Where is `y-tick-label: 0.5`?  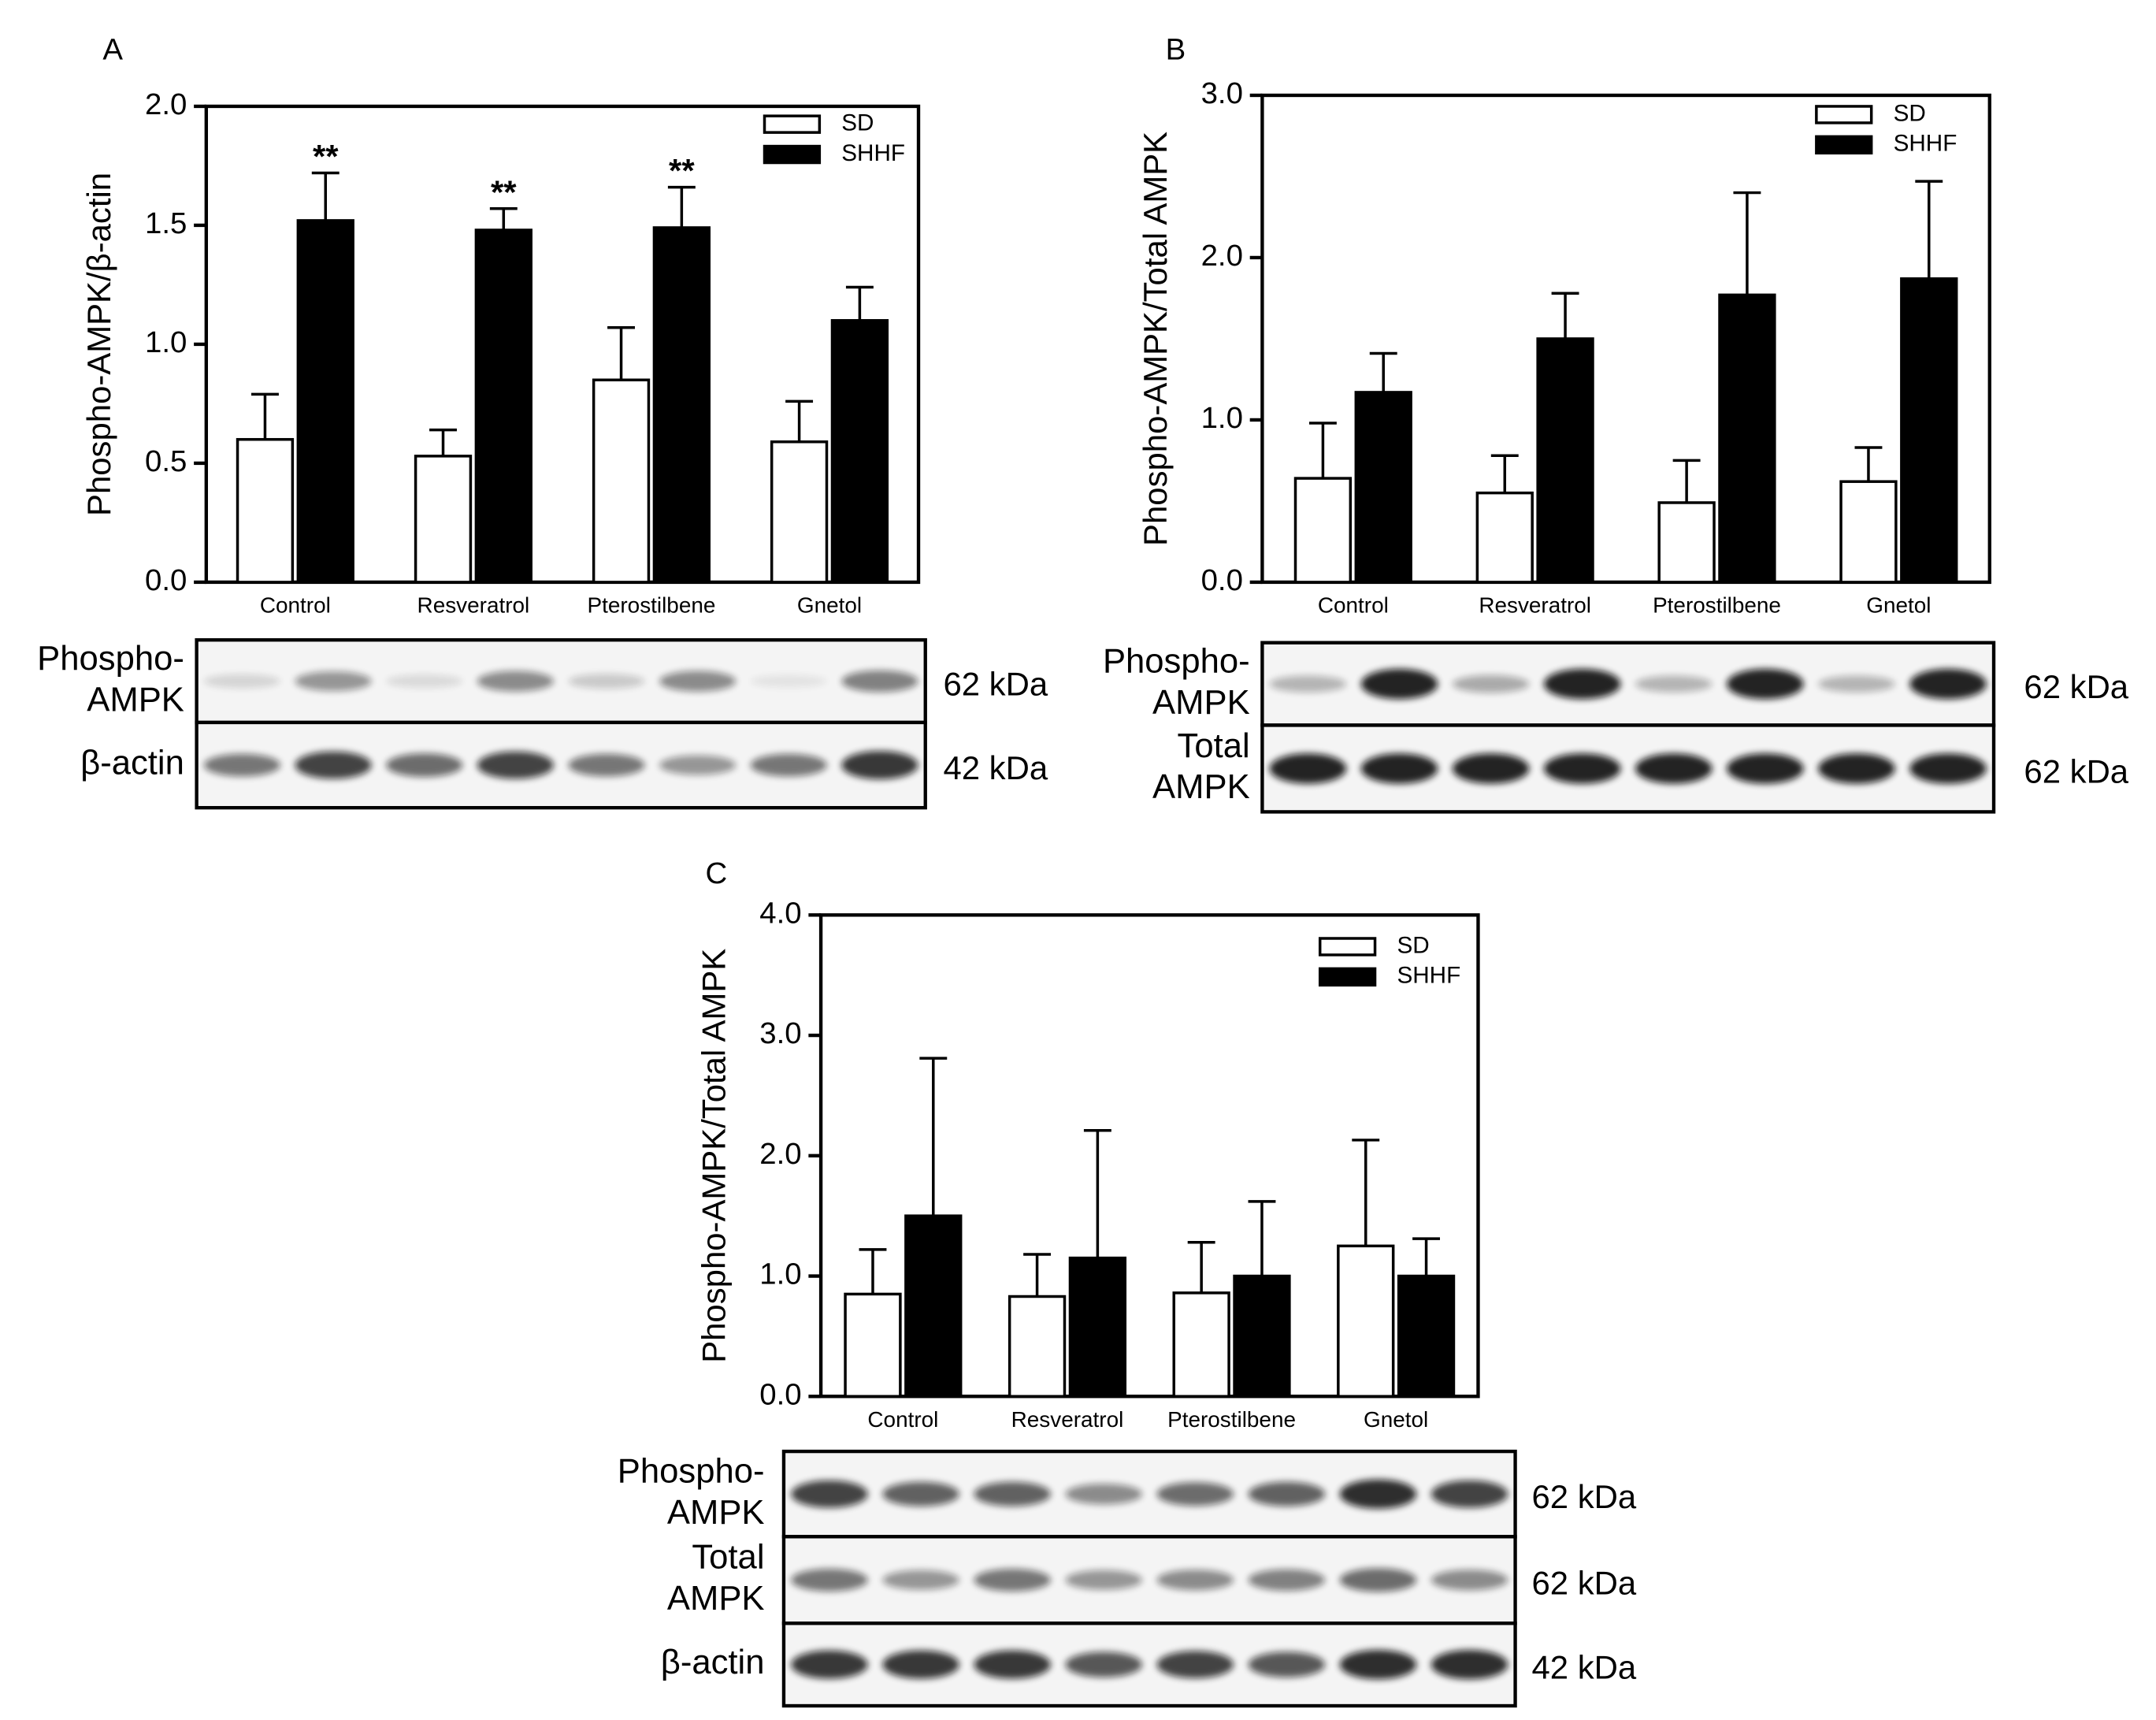 y-tick-label: 0.5 is located at coordinates (166, 461).